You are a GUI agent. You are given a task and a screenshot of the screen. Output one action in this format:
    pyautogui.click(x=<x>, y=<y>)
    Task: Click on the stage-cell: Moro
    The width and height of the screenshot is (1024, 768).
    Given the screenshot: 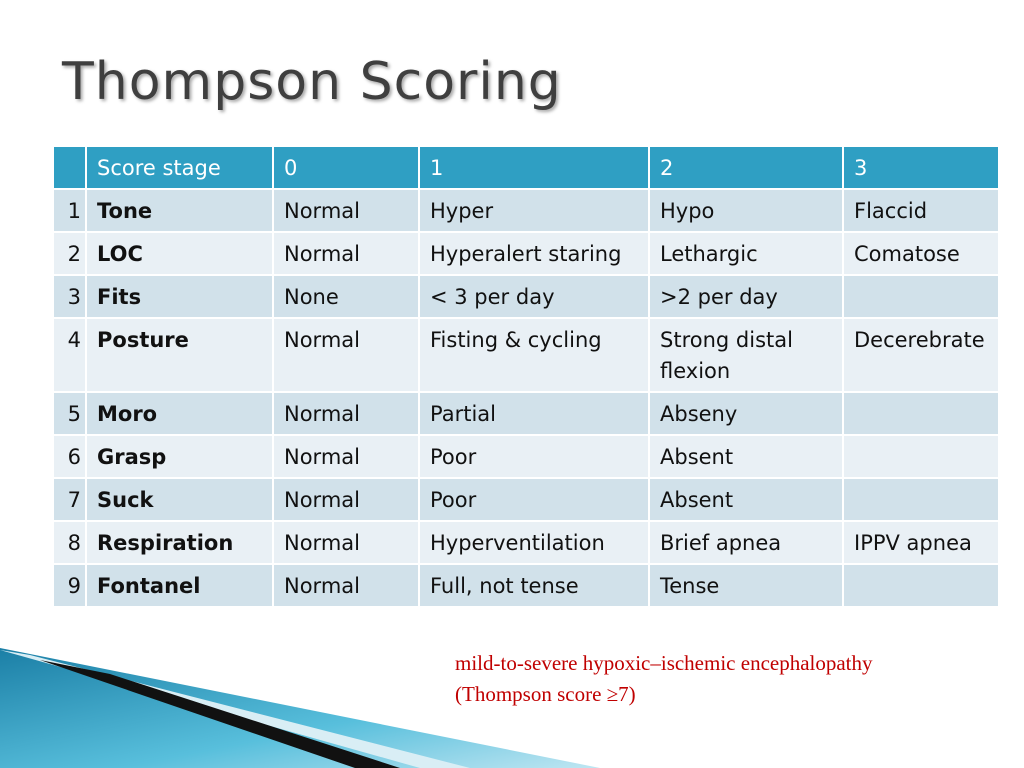 What is the action you would take?
    pyautogui.click(x=179, y=413)
    